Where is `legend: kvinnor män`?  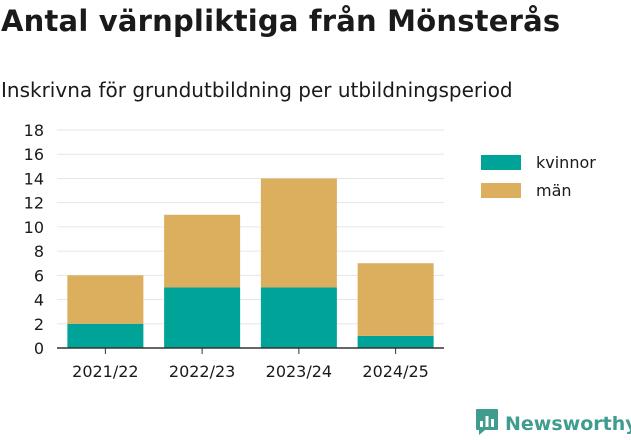 legend: kvinnor män is located at coordinates (538, 176).